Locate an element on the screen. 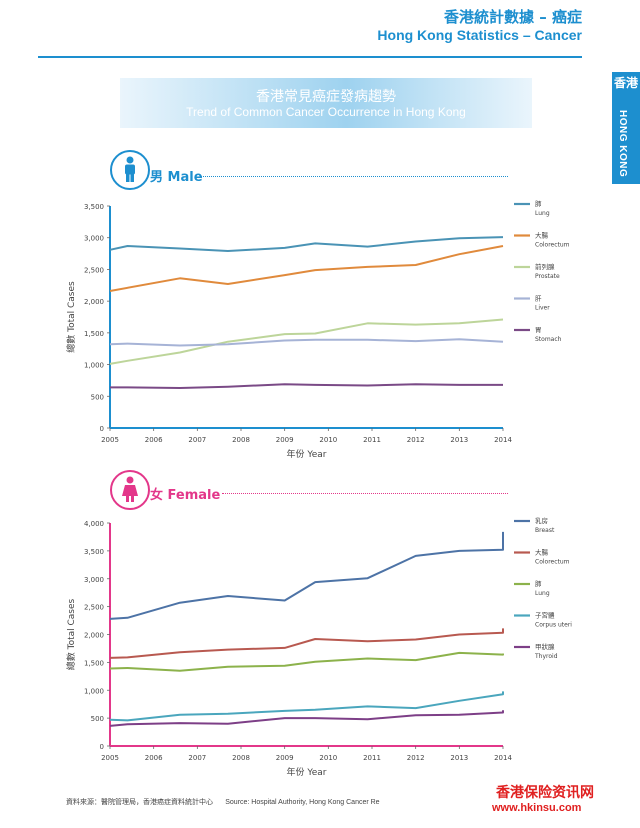 Image resolution: width=640 pixels, height=828 pixels. female-x-tick-label: 2013 is located at coordinates (459, 758).